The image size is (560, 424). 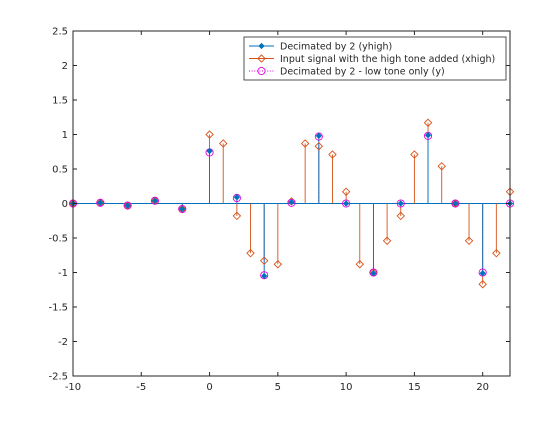 What do you see at coordinates (141, 387) in the screenshot?
I see `x-tick-label: -5` at bounding box center [141, 387].